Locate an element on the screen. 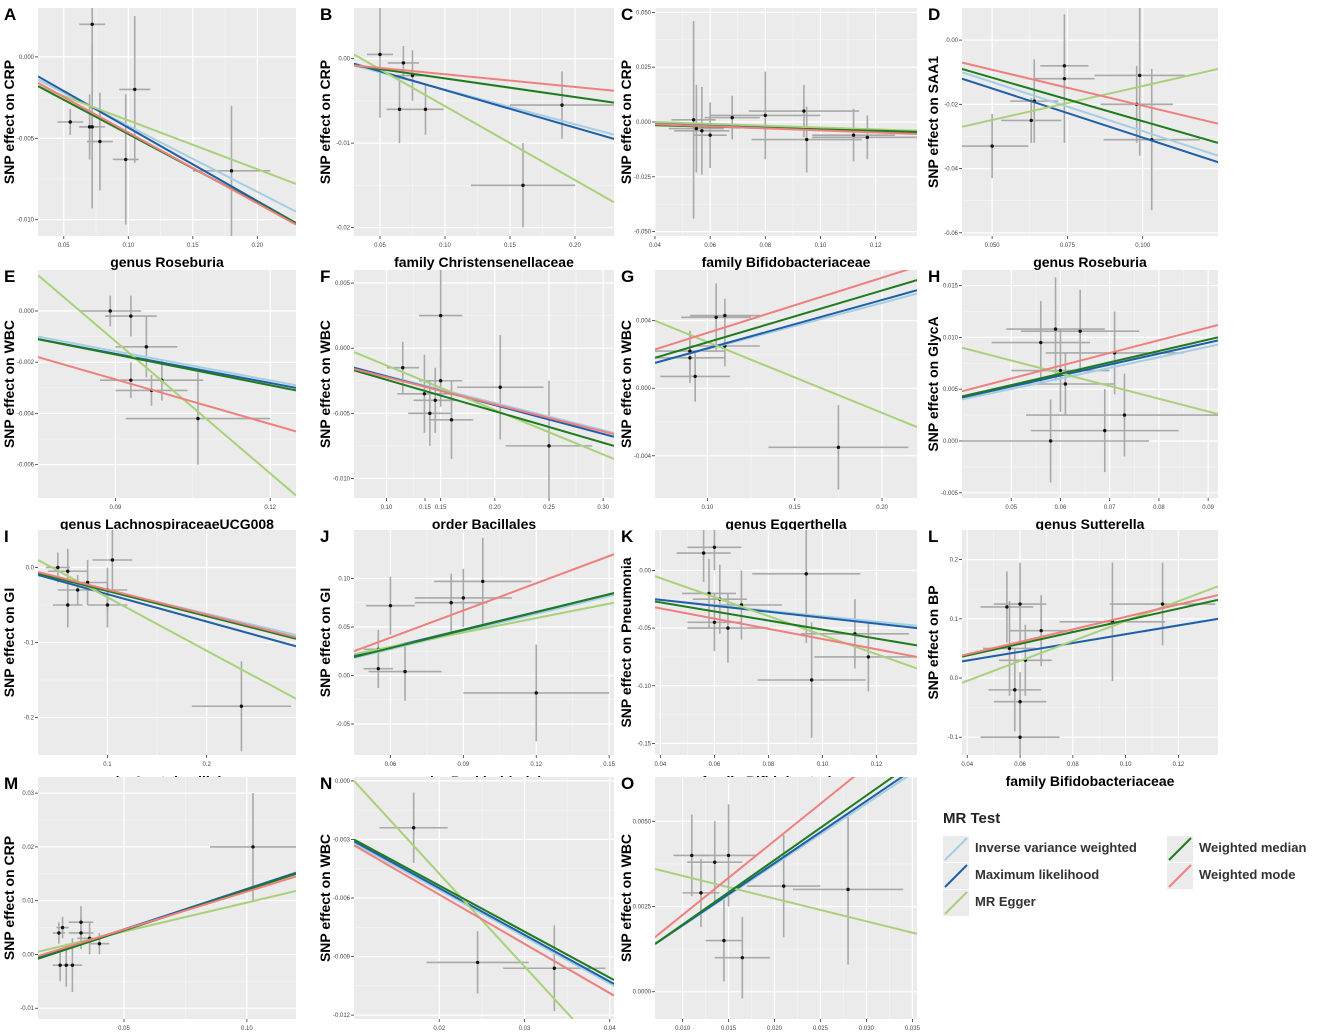  panel-c-xtick-label: 0.04 is located at coordinates (655, 246).